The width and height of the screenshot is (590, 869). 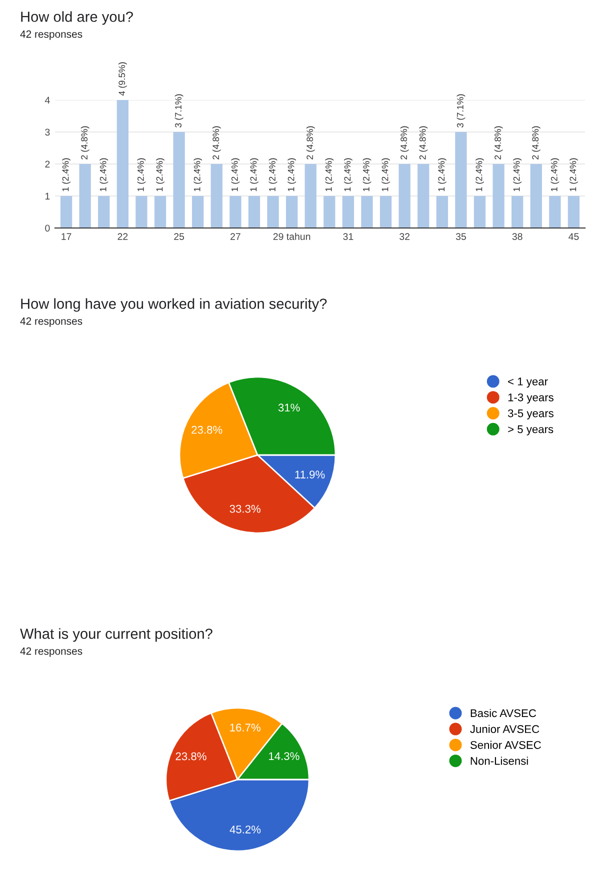 I want to click on data-label: 45.2%, so click(x=245, y=830).